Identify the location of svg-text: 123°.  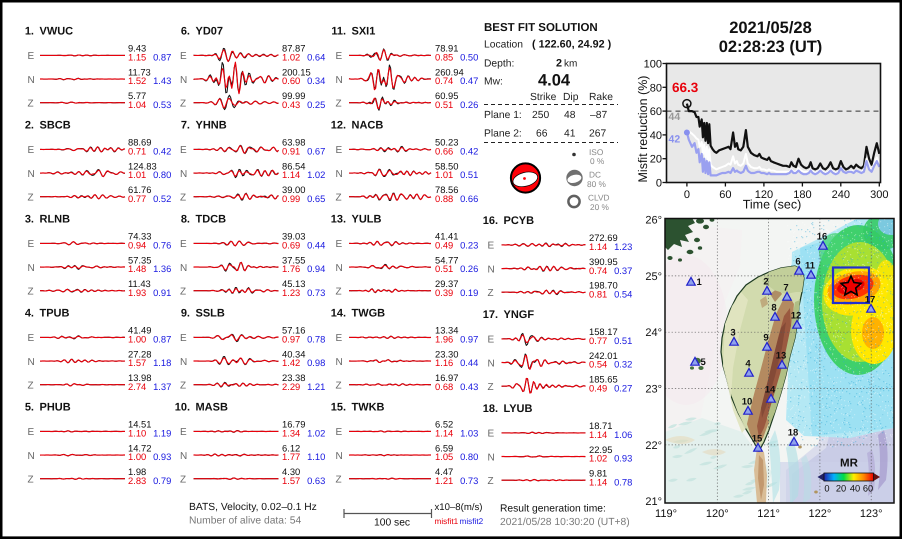
(871, 514).